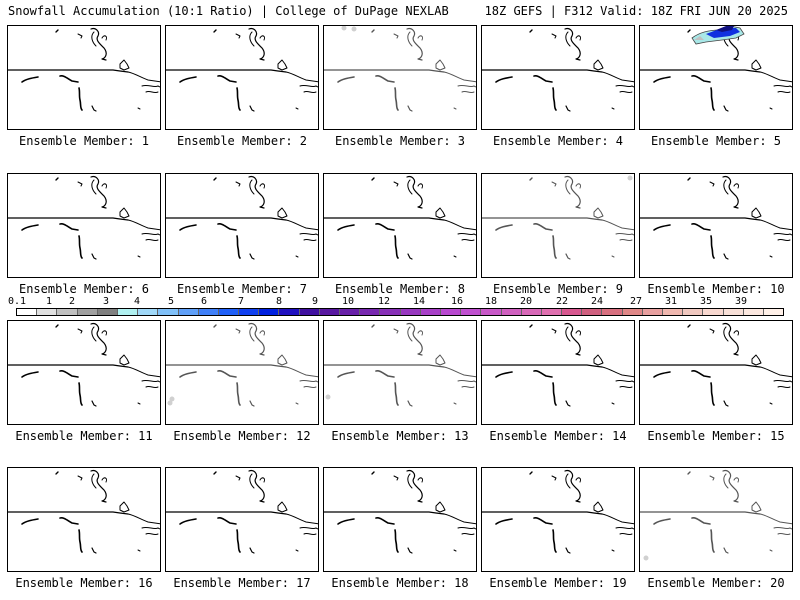  Describe the element at coordinates (419, 301) in the screenshot. I see `scale-label: 14` at that location.